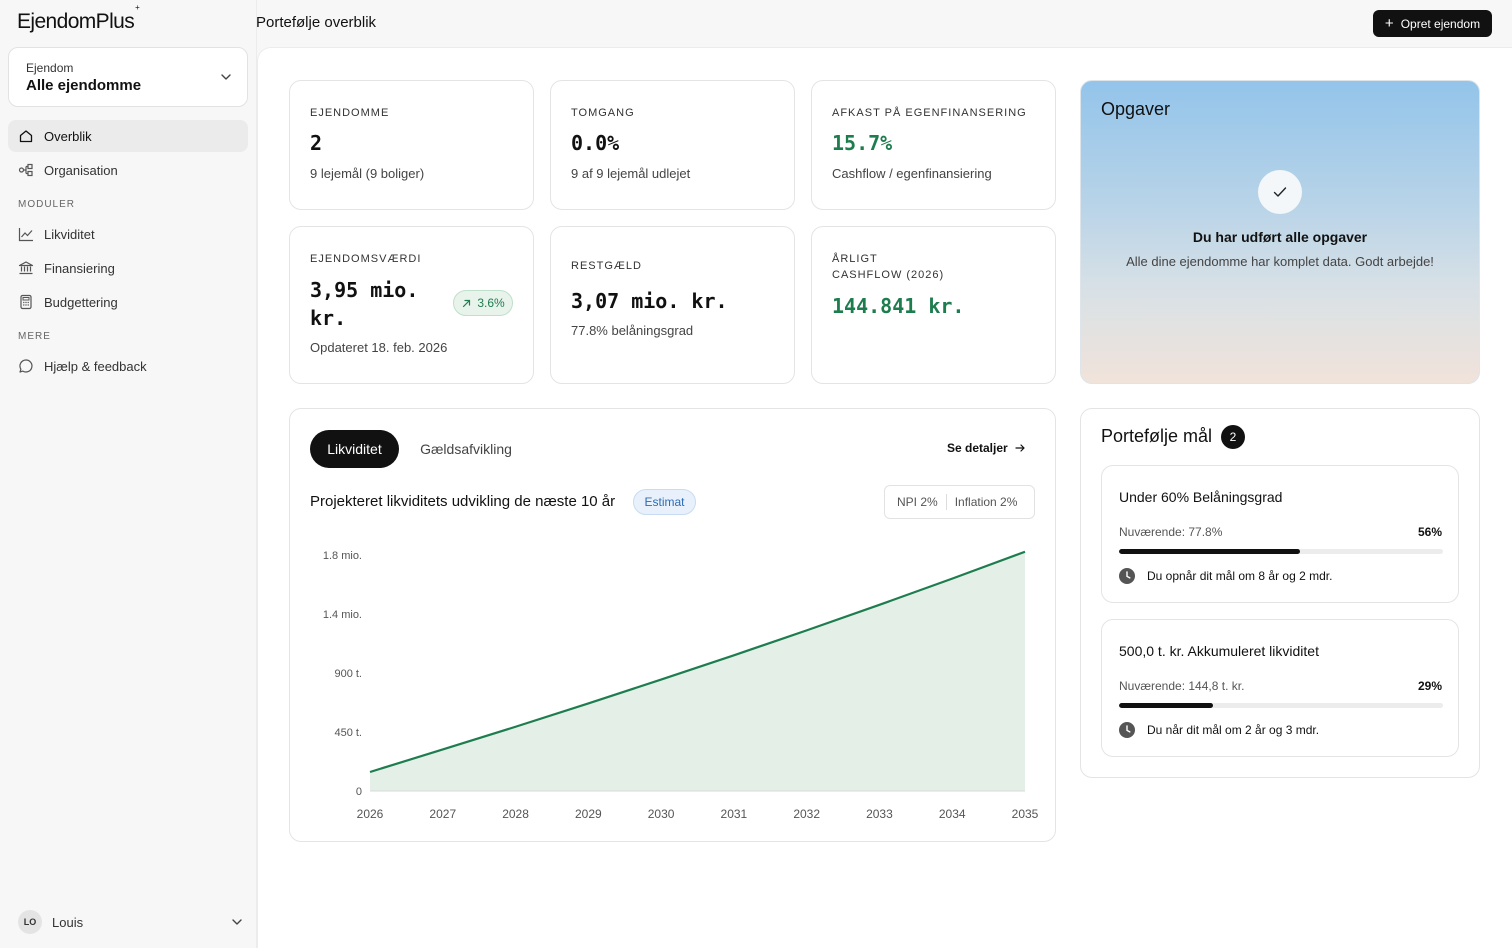  I want to click on kpi-value: 3,07 mio. kr., so click(649, 301).